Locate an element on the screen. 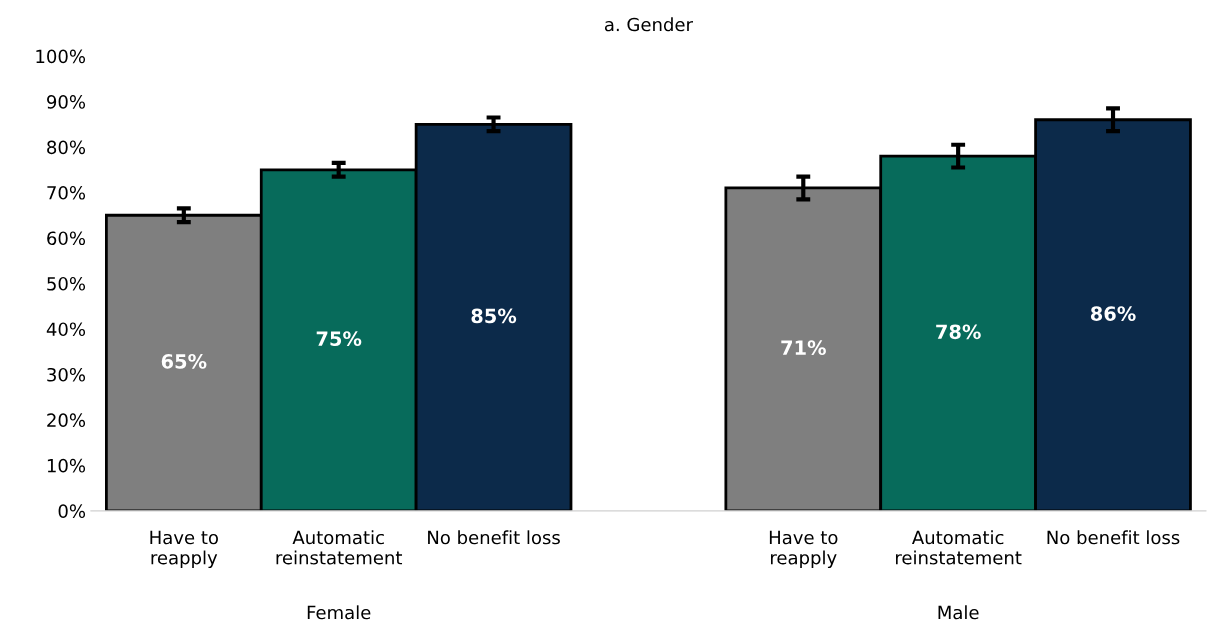 This screenshot has height=623, width=1212. y-tick-label: 30% is located at coordinates (66, 374).